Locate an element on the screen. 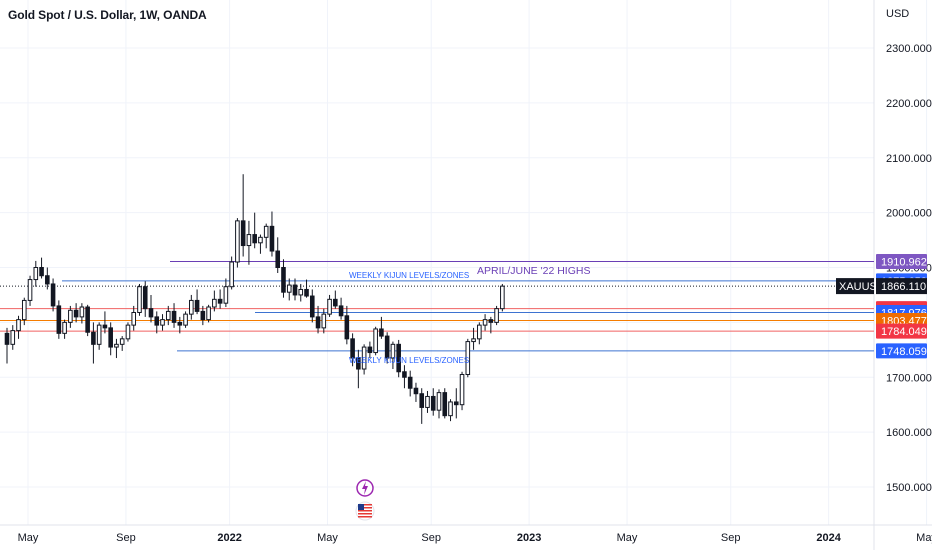  y-tick-label: 1500.000 is located at coordinates (909, 488).